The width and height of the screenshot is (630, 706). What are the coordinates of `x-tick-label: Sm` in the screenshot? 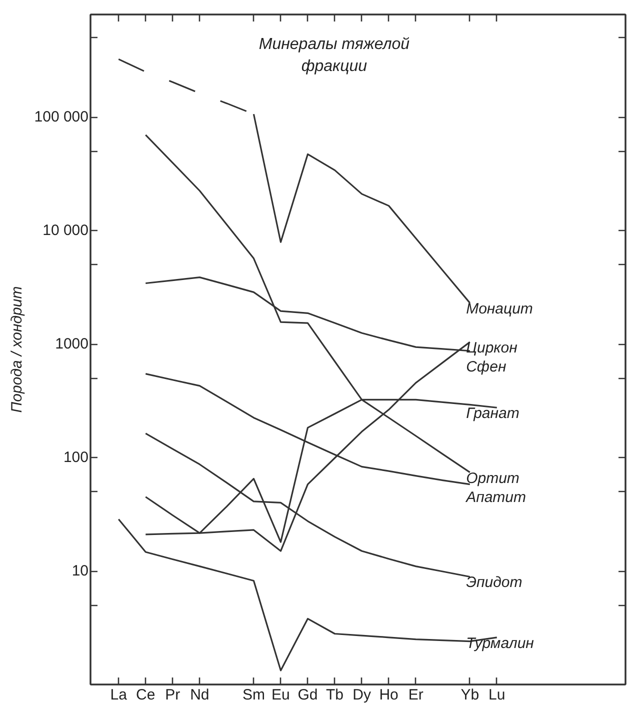 It's located at (253, 695).